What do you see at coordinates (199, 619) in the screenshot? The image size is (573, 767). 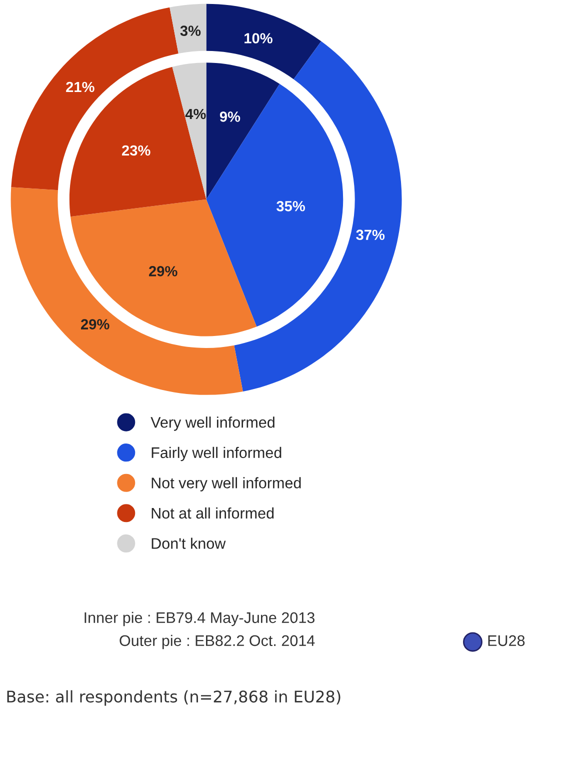 I see `text: Inner pie : EB79.4 May-June 2013` at bounding box center [199, 619].